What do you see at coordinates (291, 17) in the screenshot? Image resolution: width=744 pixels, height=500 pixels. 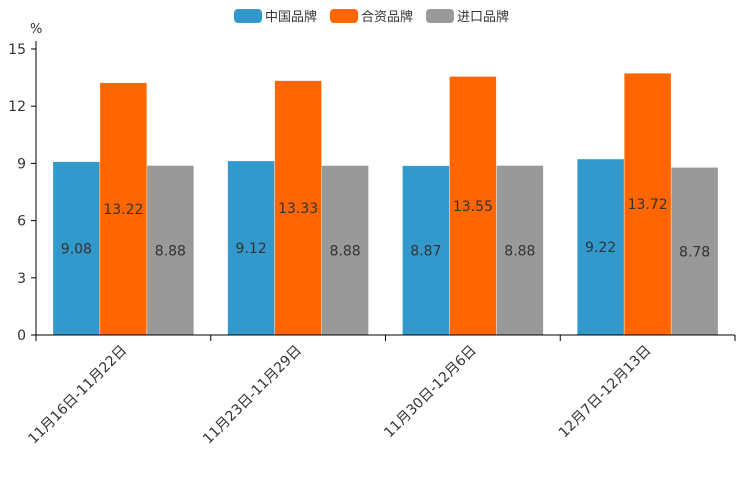 I see `legend-label: 中国品牌` at bounding box center [291, 17].